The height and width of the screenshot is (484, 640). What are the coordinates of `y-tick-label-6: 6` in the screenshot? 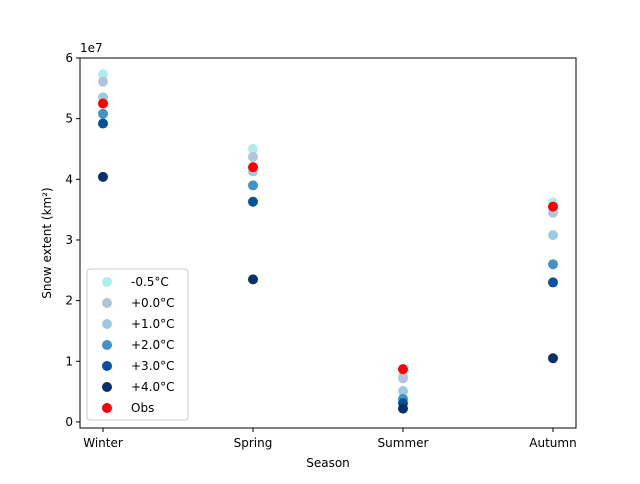 It's located at (69, 58).